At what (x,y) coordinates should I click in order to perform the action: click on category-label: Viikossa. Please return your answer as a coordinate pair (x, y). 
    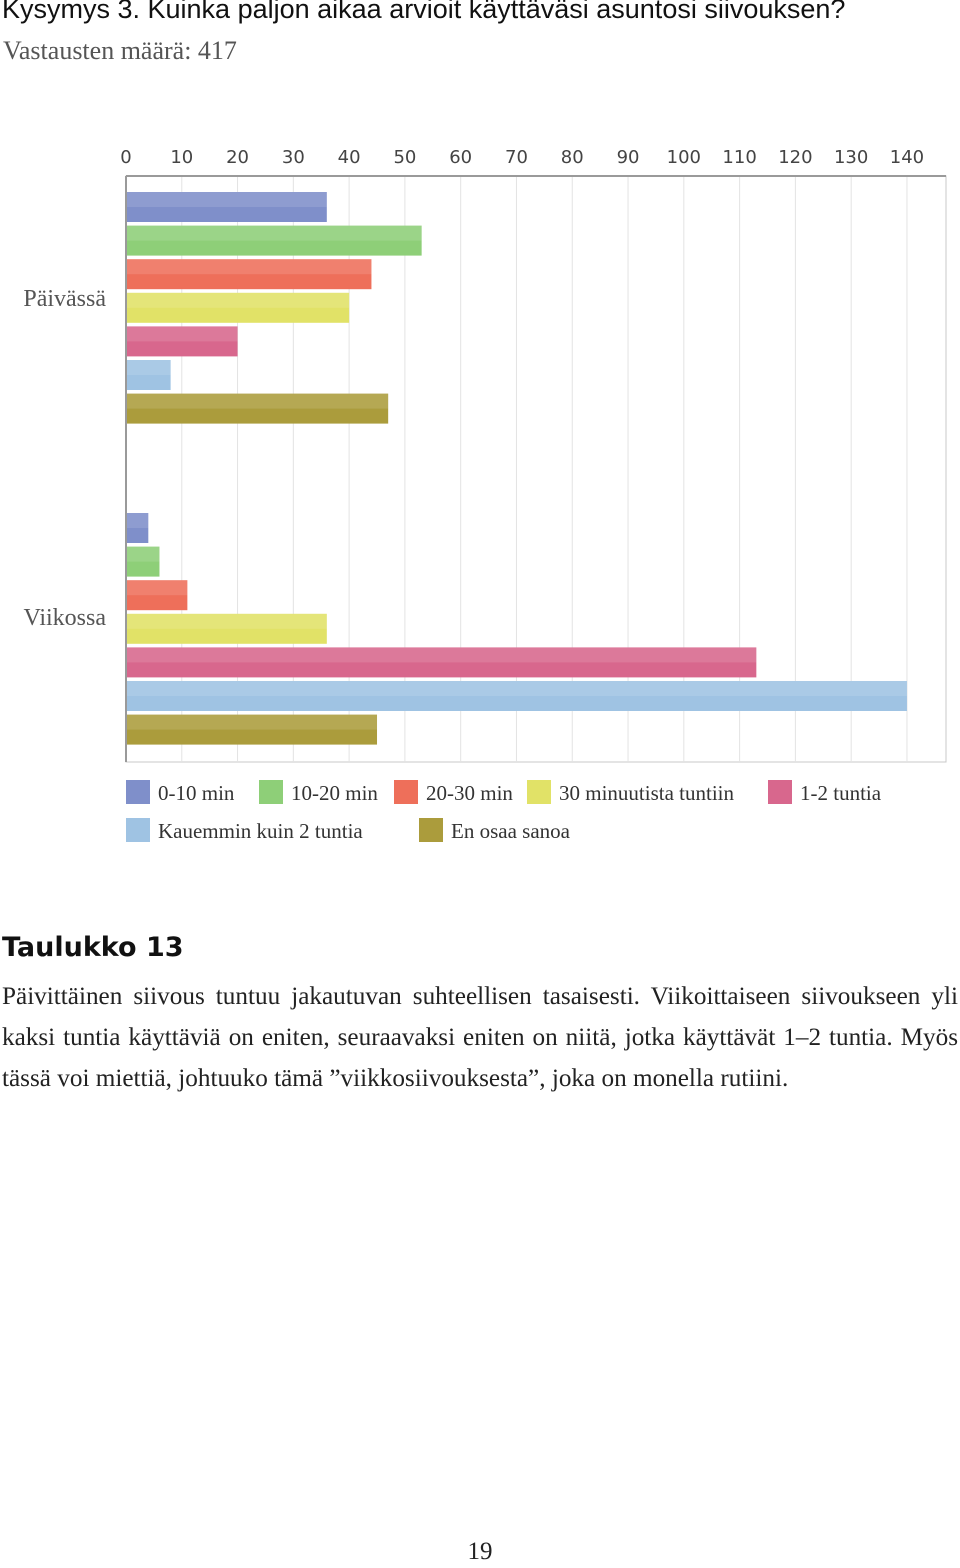
    Looking at the image, I should click on (64, 618).